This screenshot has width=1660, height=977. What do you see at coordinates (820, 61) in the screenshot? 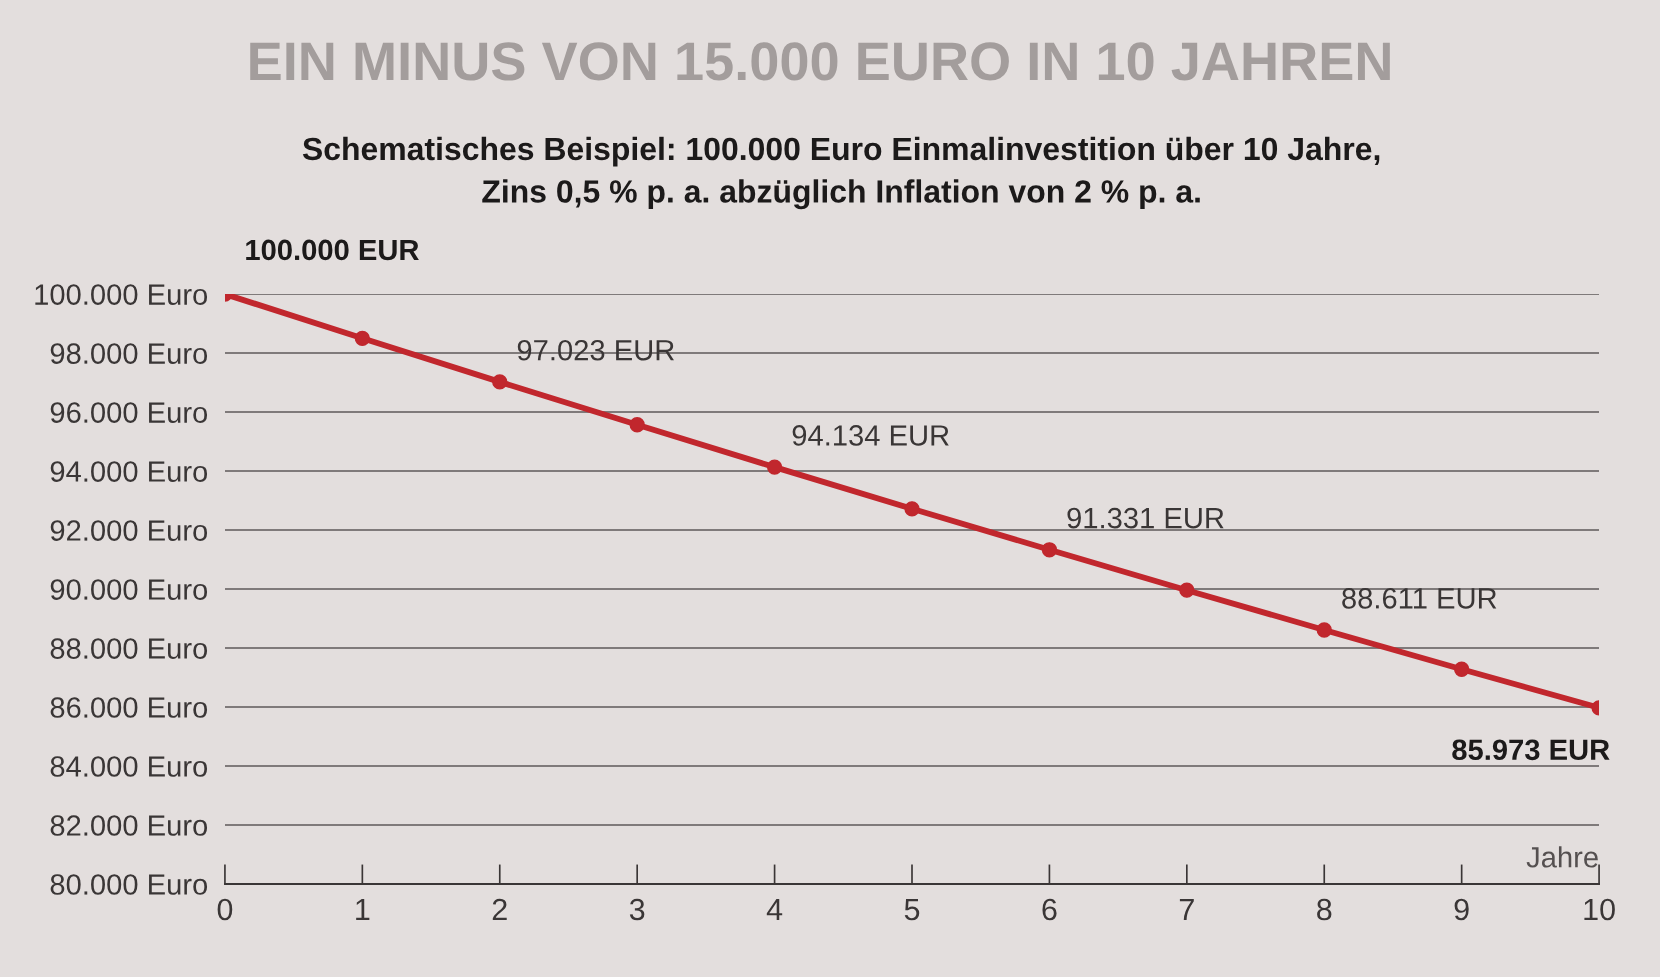
I see `chart-title: EIN MINUS VON 15.000 EURO IN 10 JAHREN` at bounding box center [820, 61].